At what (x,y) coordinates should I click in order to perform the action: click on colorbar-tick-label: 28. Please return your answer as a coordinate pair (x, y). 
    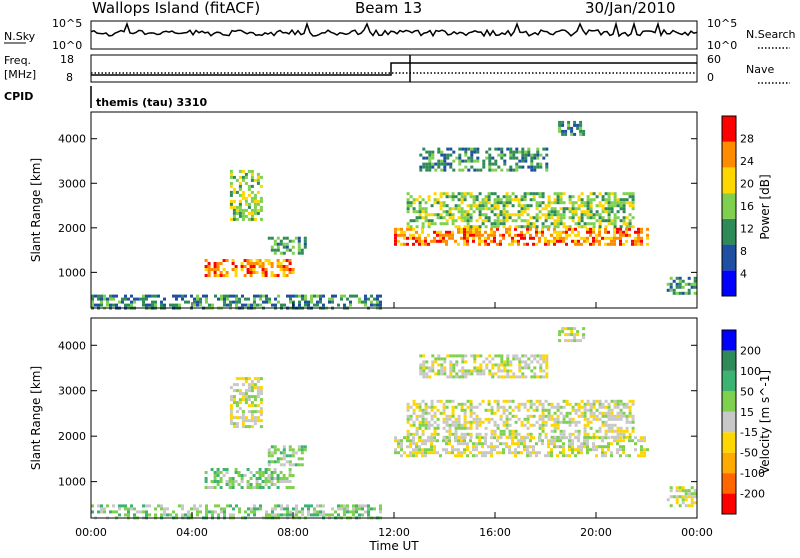
    Looking at the image, I should click on (747, 139).